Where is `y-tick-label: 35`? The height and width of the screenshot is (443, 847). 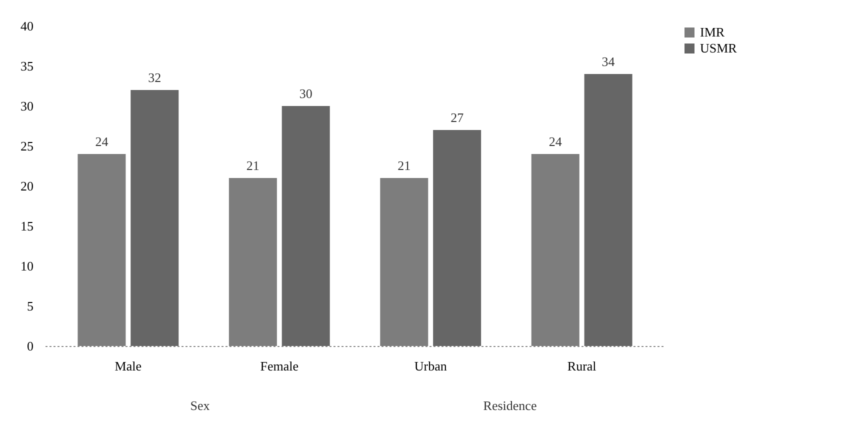
y-tick-label: 35 is located at coordinates (27, 66).